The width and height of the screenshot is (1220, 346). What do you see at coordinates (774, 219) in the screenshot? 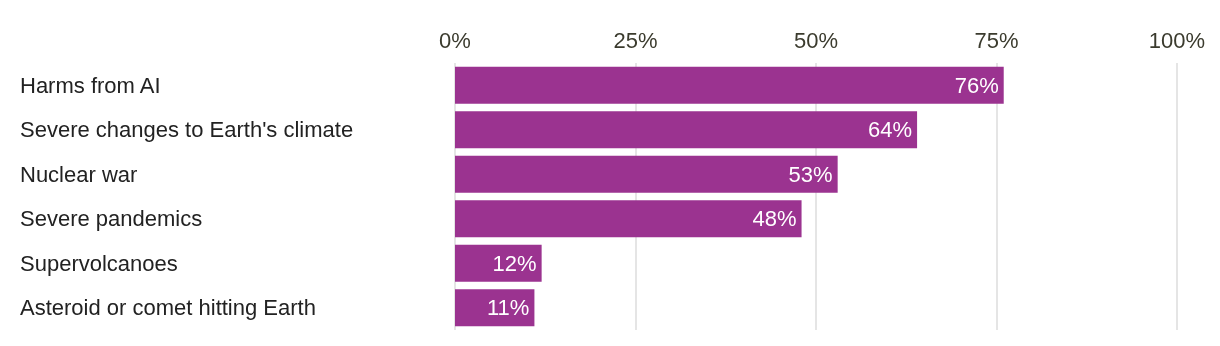
I see `data-label: 48%` at bounding box center [774, 219].